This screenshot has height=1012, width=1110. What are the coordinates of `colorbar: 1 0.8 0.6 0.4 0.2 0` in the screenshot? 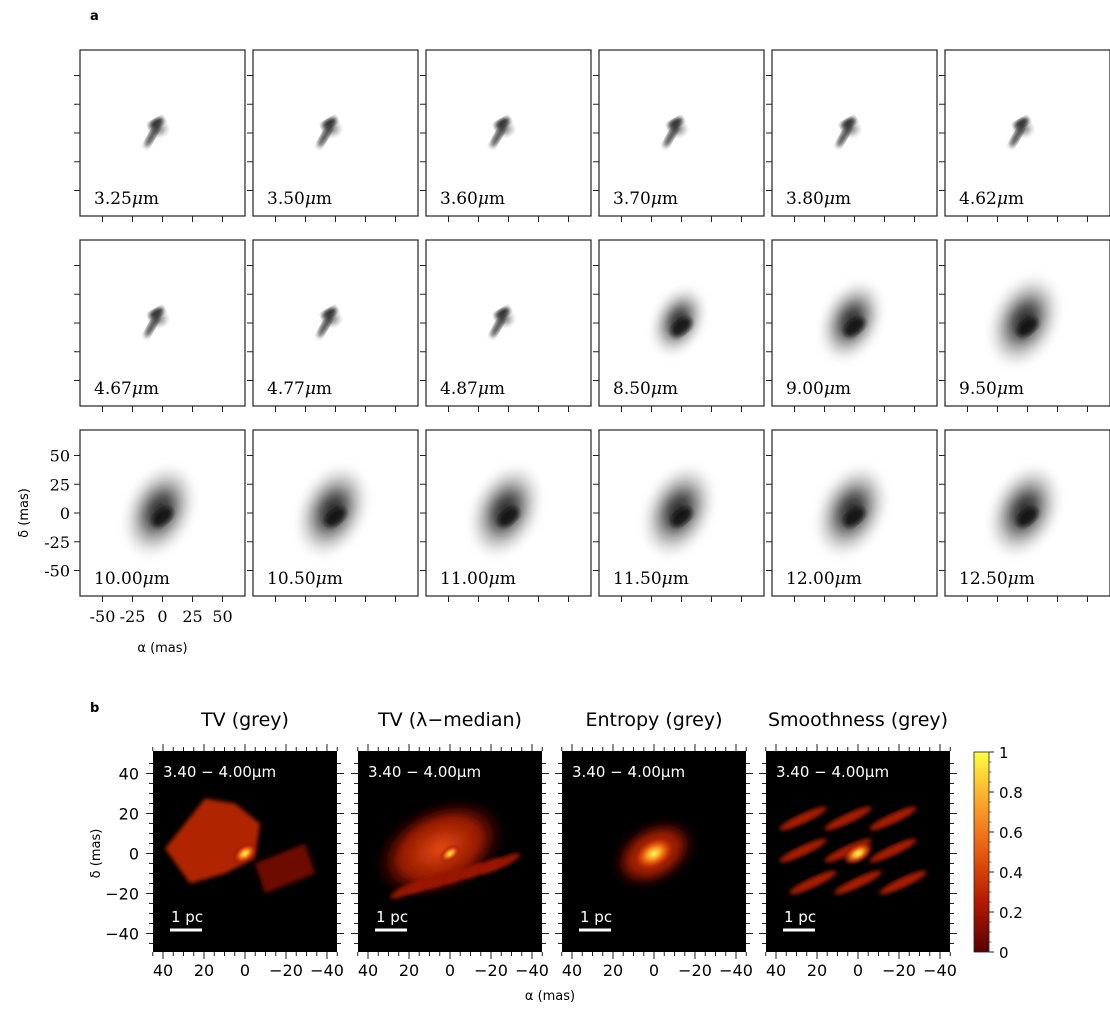 It's located at (998, 853).